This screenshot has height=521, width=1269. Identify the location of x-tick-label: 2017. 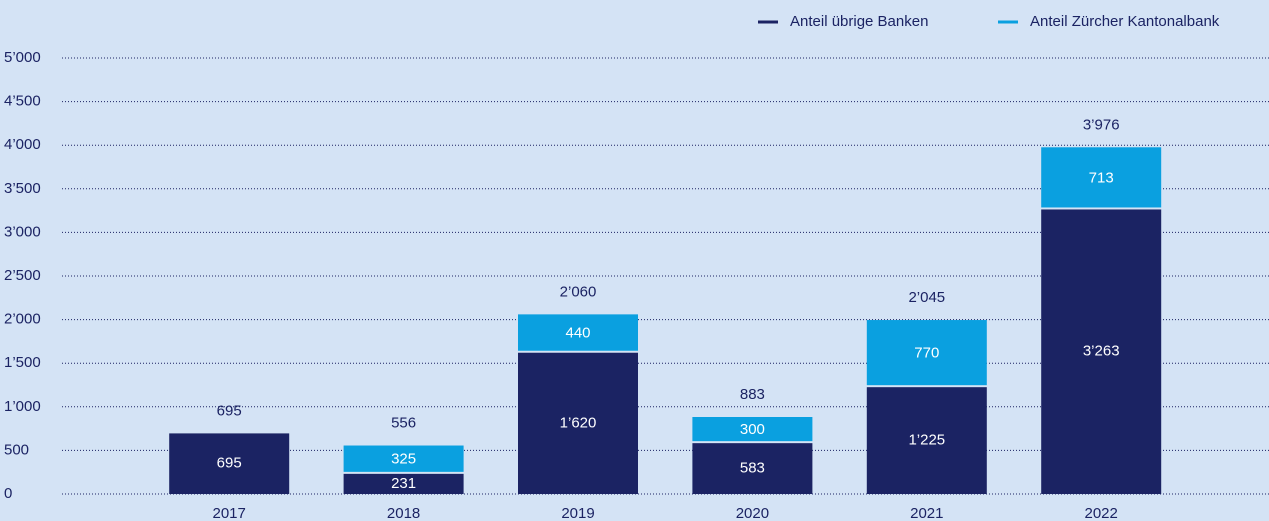
(229, 513).